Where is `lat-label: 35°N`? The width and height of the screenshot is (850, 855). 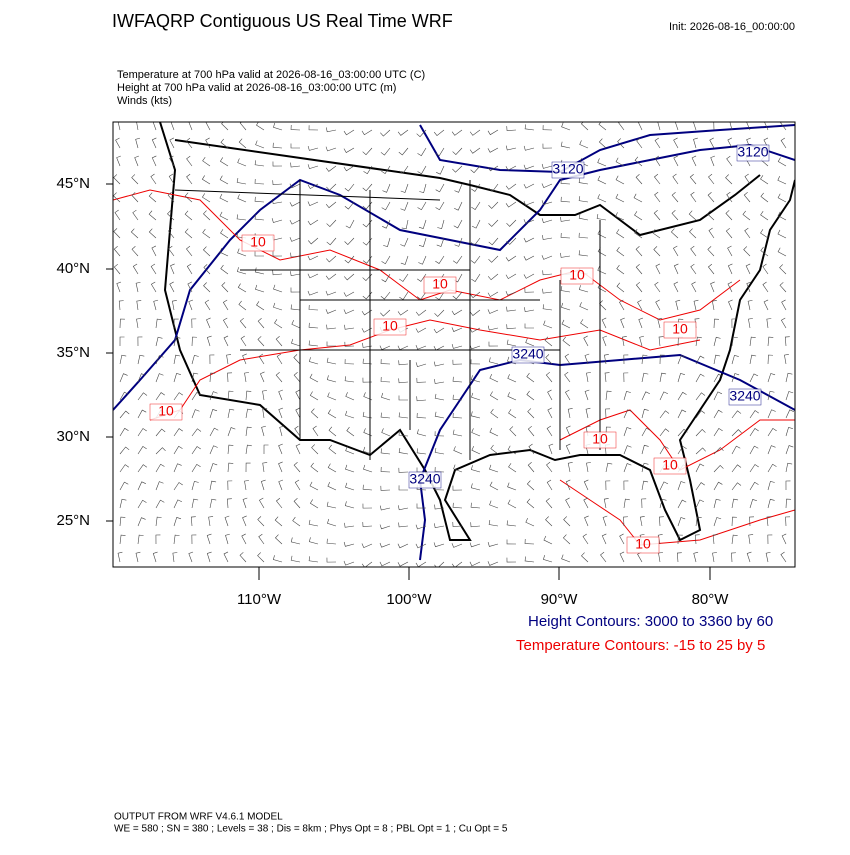
lat-label: 35°N is located at coordinates (73, 352).